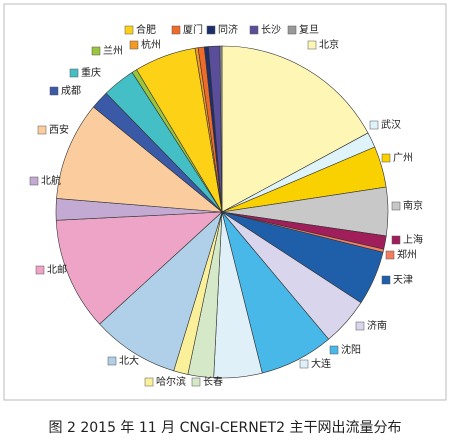  What do you see at coordinates (403, 280) in the screenshot?
I see `slice-label: 天津` at bounding box center [403, 280].